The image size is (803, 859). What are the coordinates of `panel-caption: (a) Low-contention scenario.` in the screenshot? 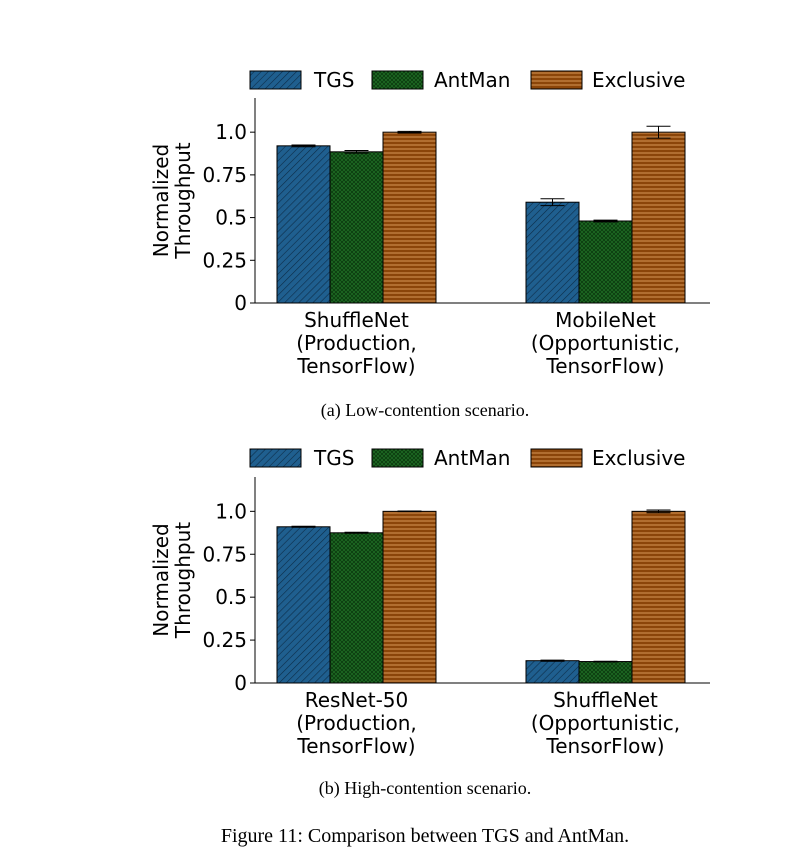 It's located at (425, 410).